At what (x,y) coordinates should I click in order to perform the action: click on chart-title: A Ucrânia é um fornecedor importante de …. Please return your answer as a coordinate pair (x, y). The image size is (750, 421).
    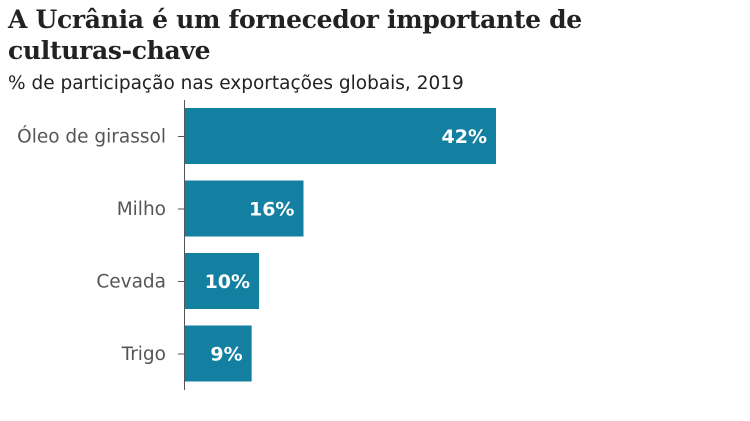
    Looking at the image, I should click on (295, 35).